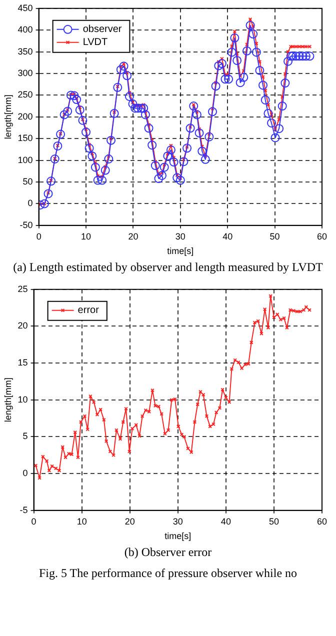 Image resolution: width=336 pixels, height=636 pixels. Describe the element at coordinates (168, 267) in the screenshot. I see `text: (a) Length estimated by observer and length measured by LVDT` at that location.